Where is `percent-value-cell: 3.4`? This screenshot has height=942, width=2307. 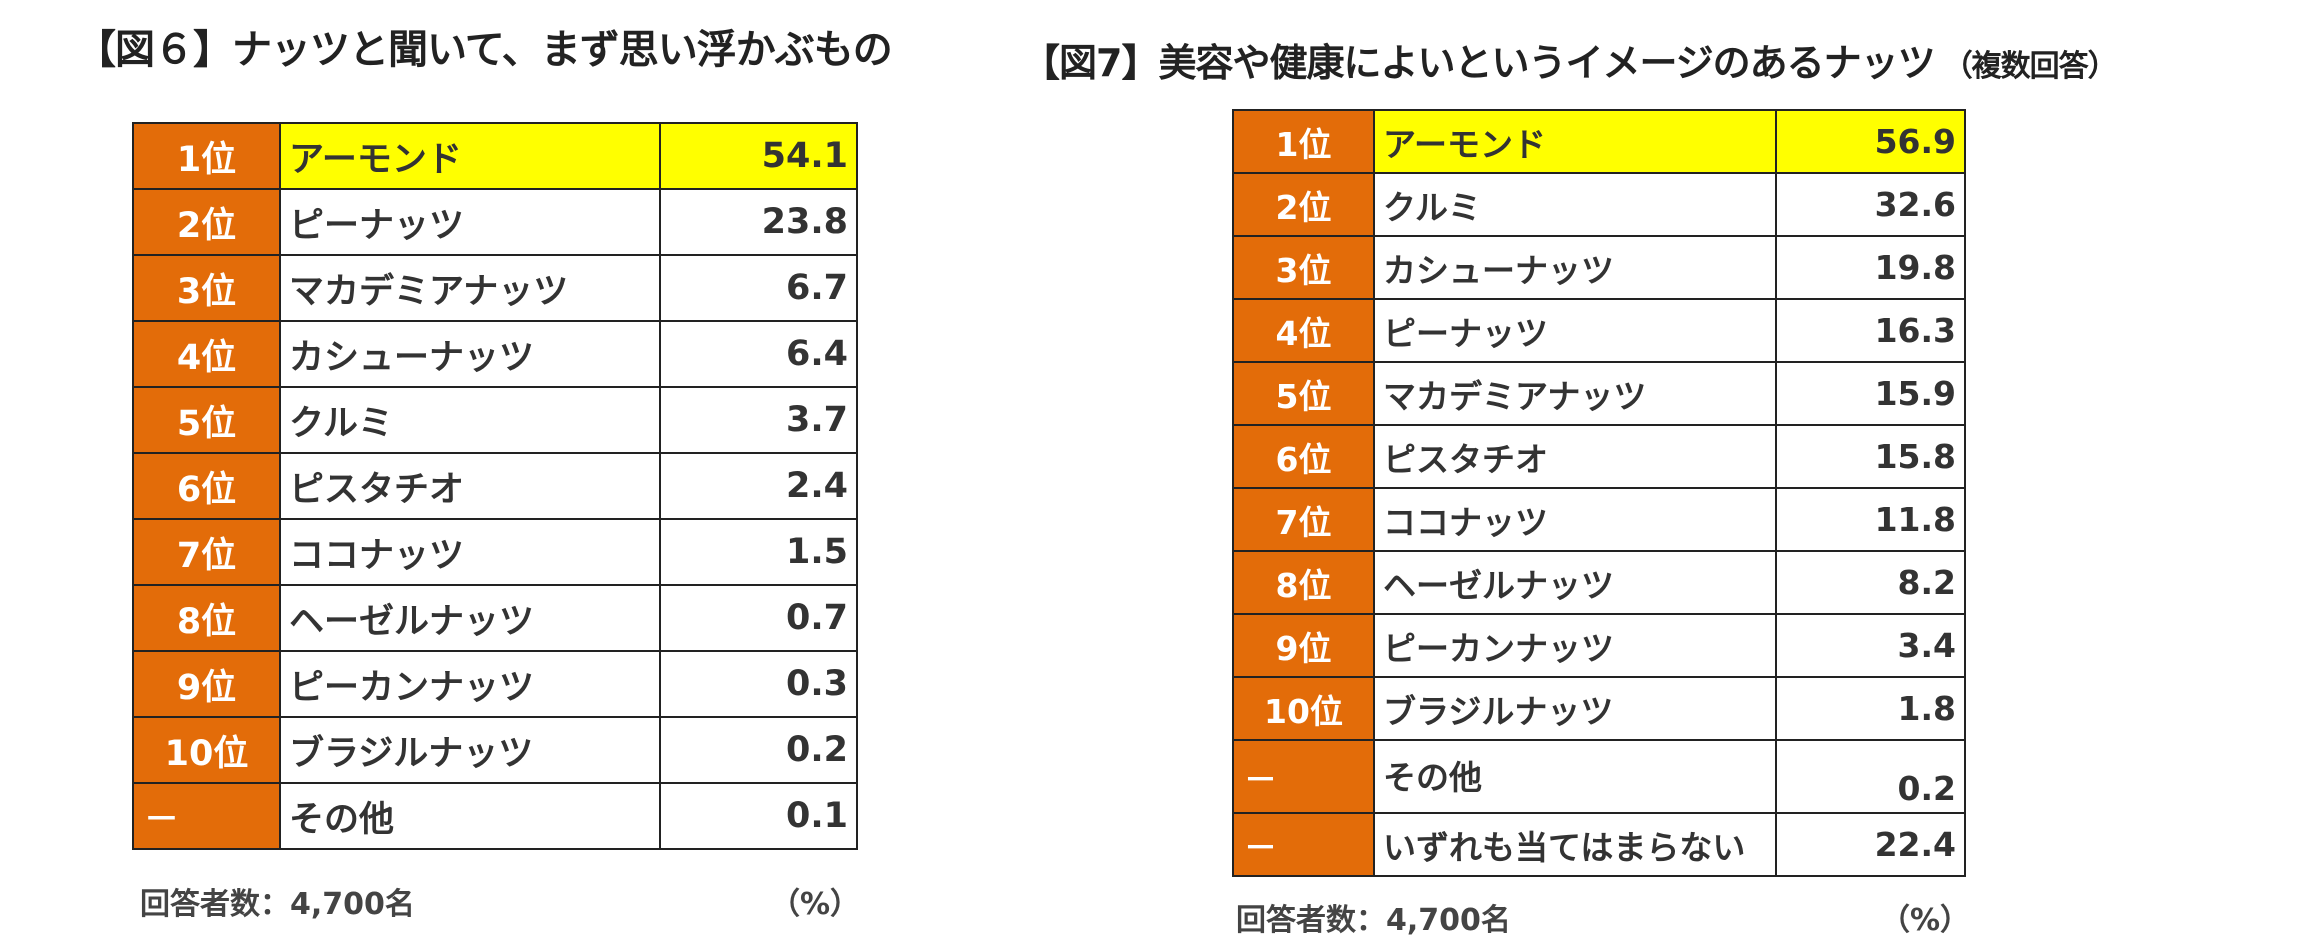
percent-value-cell: 3.4 is located at coordinates (1870, 645).